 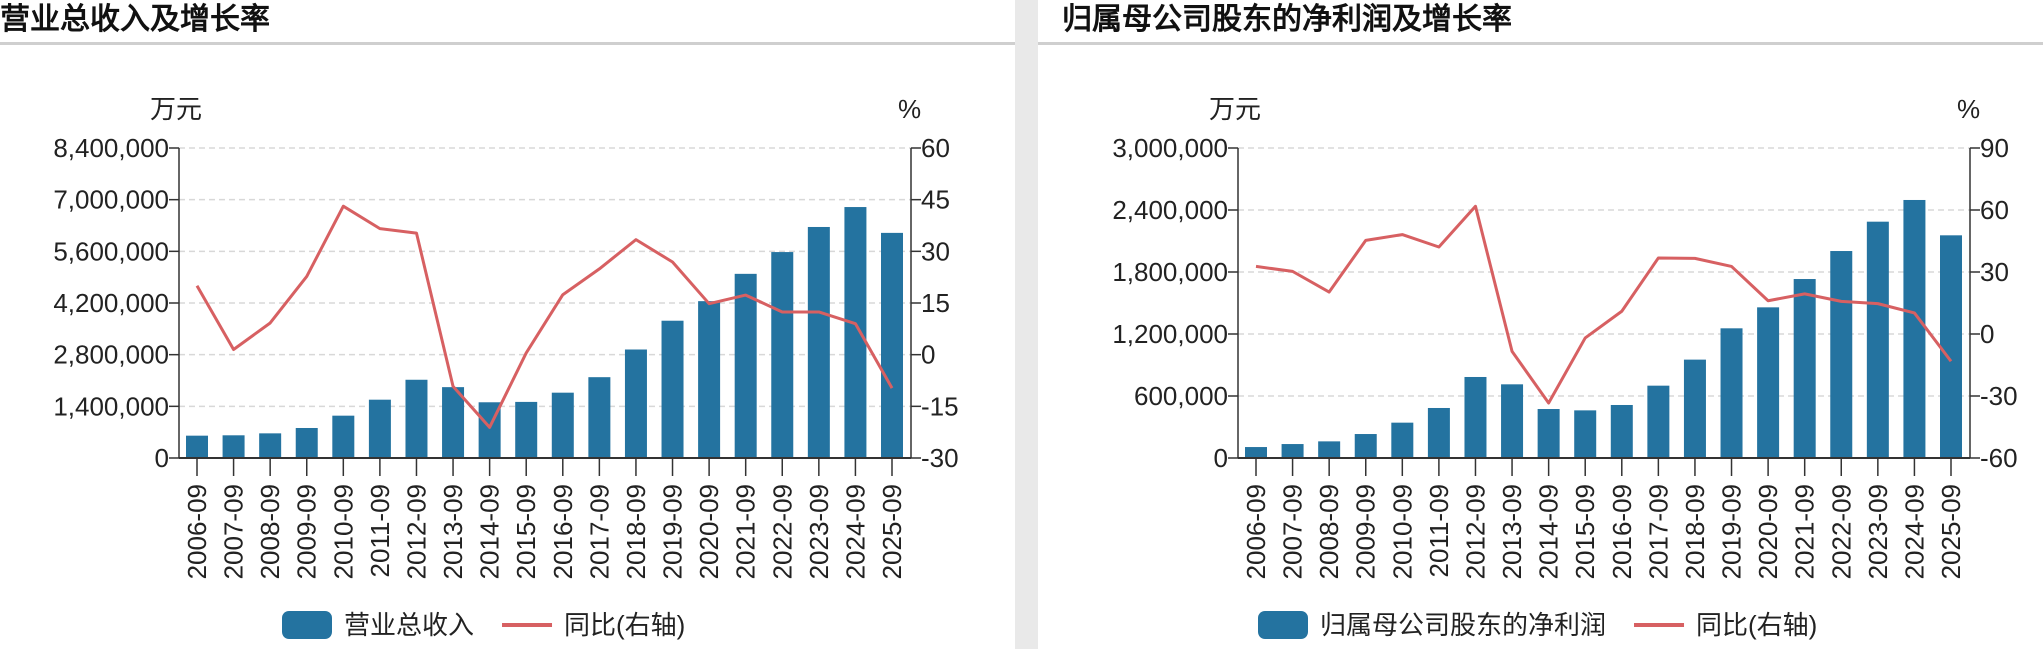 What do you see at coordinates (1293, 531) in the screenshot?
I see `x-tick-label: 2007-09` at bounding box center [1293, 531].